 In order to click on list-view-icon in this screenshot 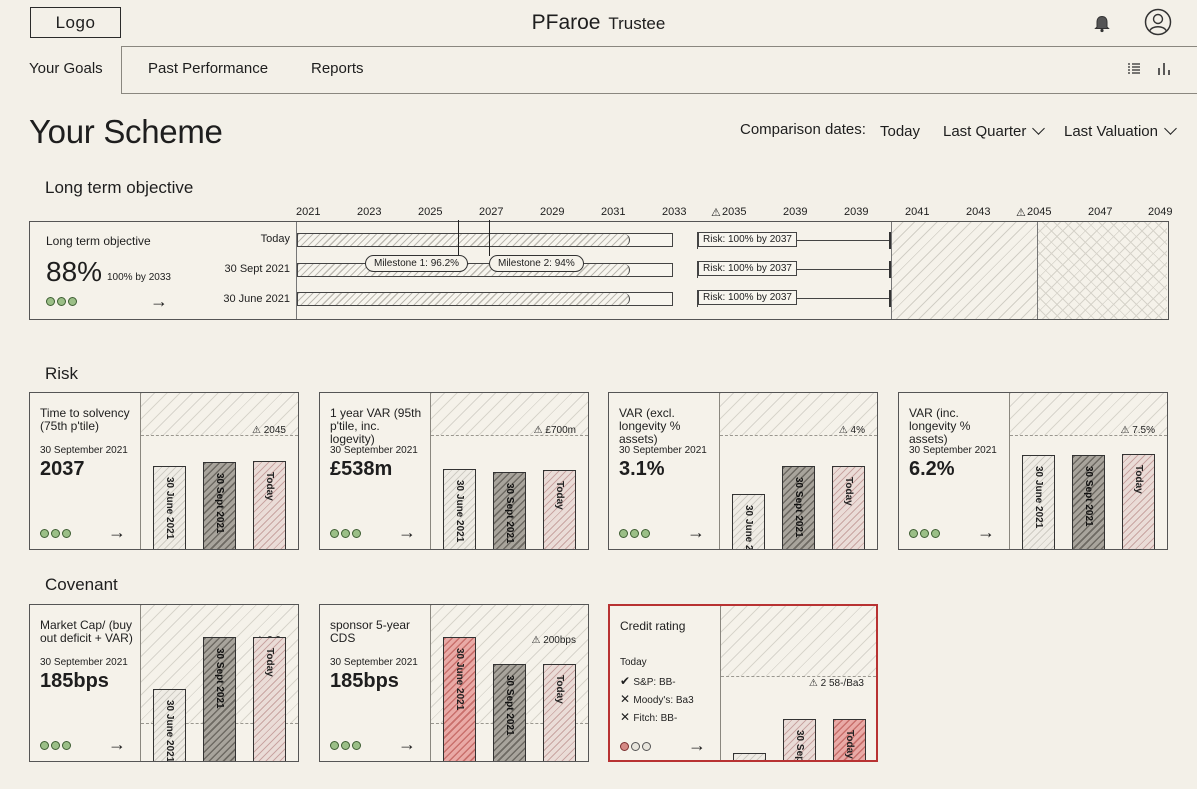, I will do `click(1134, 71)`.